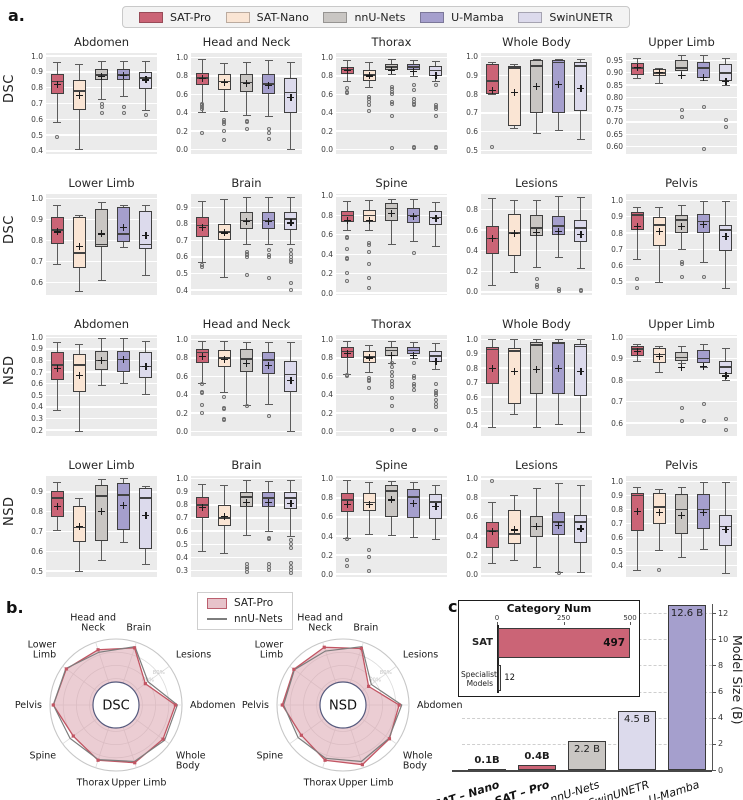  What do you see at coordinates (9, 524) in the screenshot?
I see `metric-axis-label: NSD` at bounding box center [9, 524].